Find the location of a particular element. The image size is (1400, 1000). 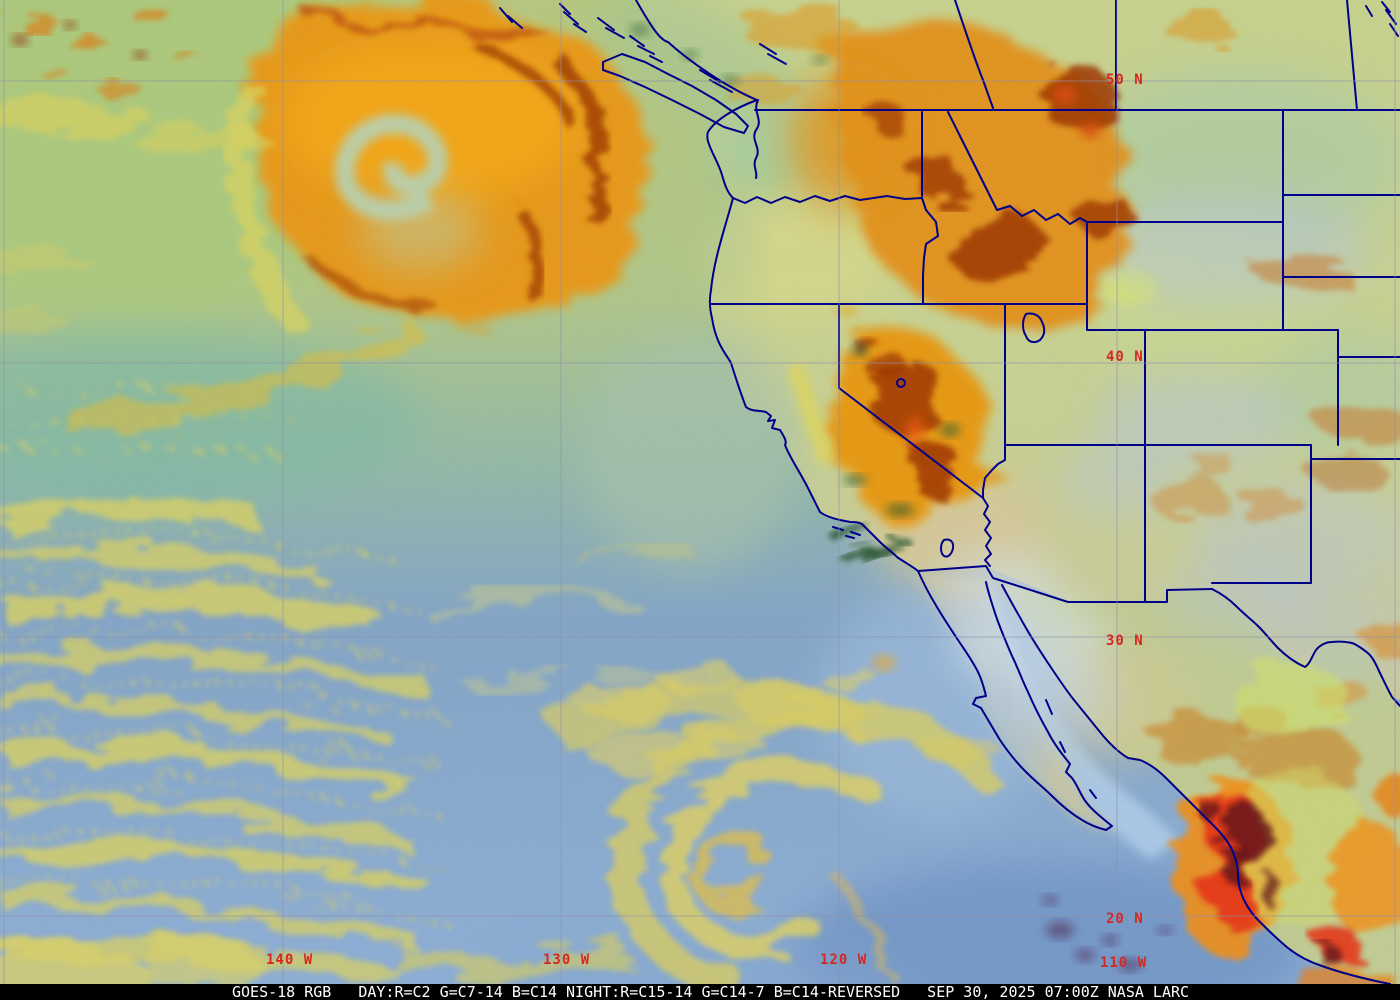

coastline-pacific is located at coordinates (777, 286).